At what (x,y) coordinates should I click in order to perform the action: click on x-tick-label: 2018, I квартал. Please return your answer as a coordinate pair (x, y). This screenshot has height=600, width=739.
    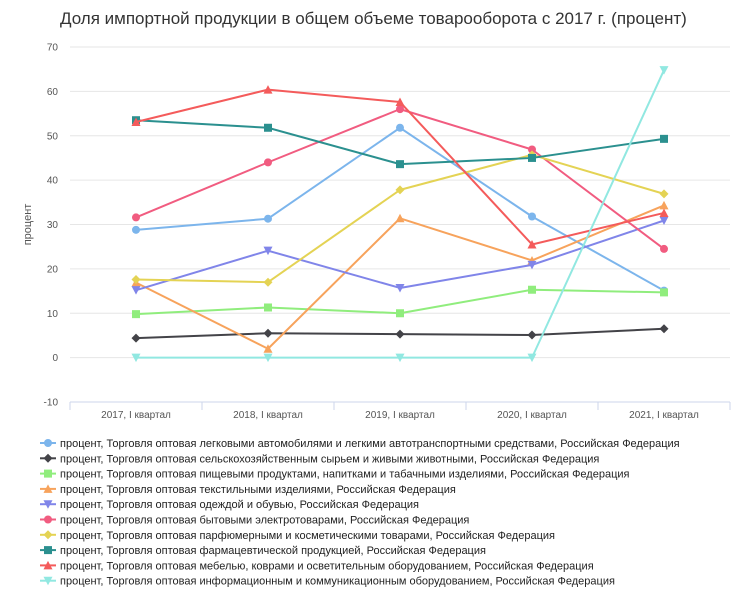
    Looking at the image, I should click on (268, 415).